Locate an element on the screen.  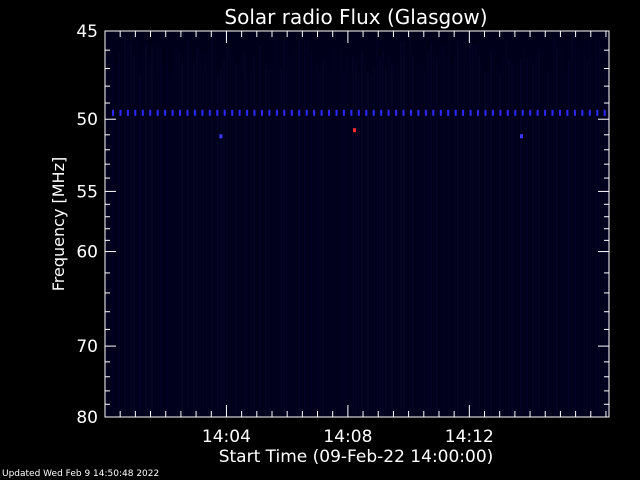
x-tick-label: 14:04 is located at coordinates (226, 437).